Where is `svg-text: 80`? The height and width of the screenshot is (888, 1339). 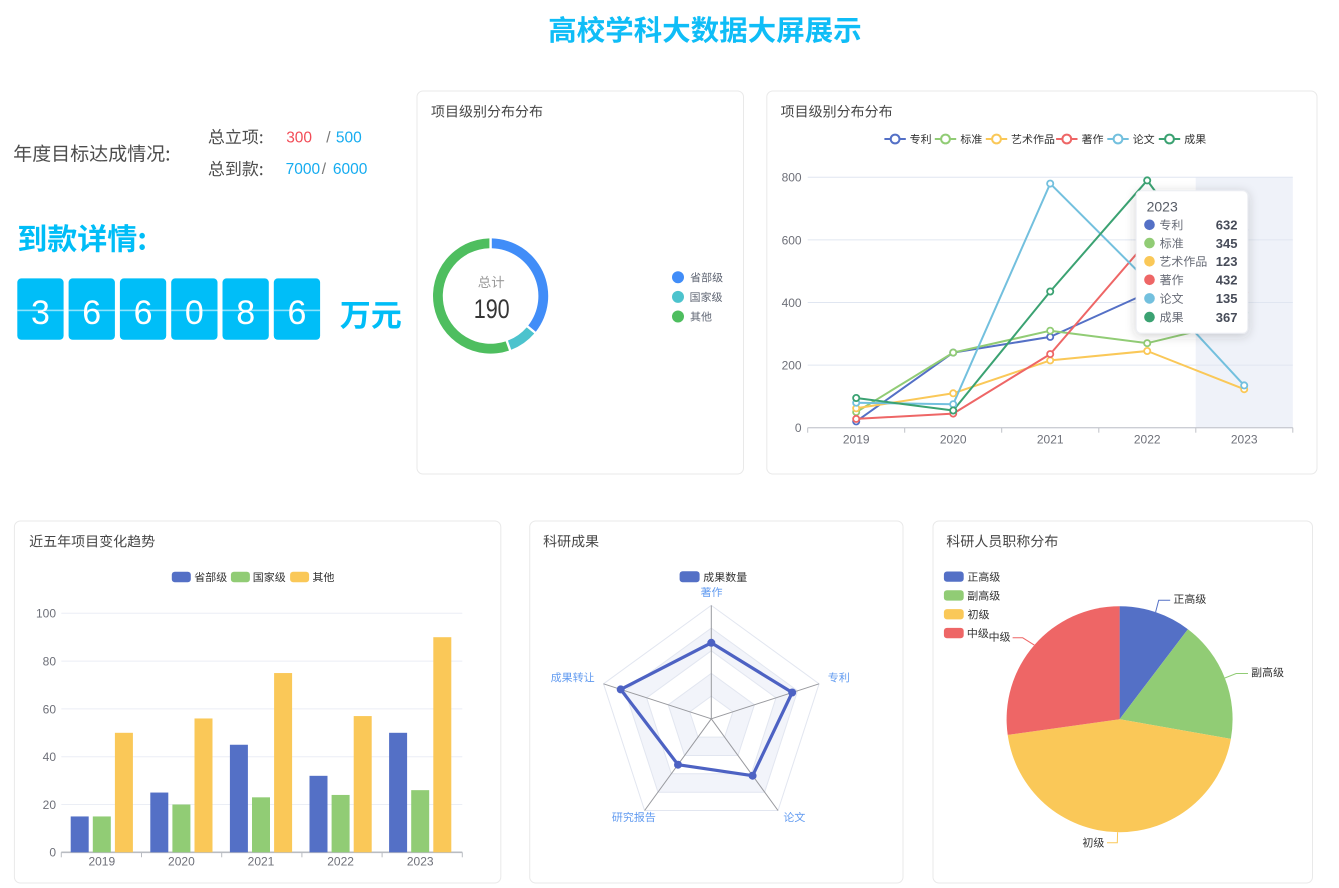 svg-text: 80 is located at coordinates (50, 661).